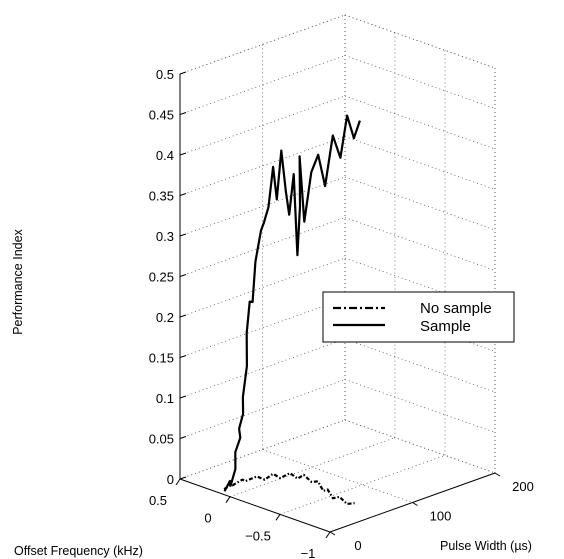 This screenshot has width=564, height=559. I want to click on x-tick-label: 0, so click(207, 518).